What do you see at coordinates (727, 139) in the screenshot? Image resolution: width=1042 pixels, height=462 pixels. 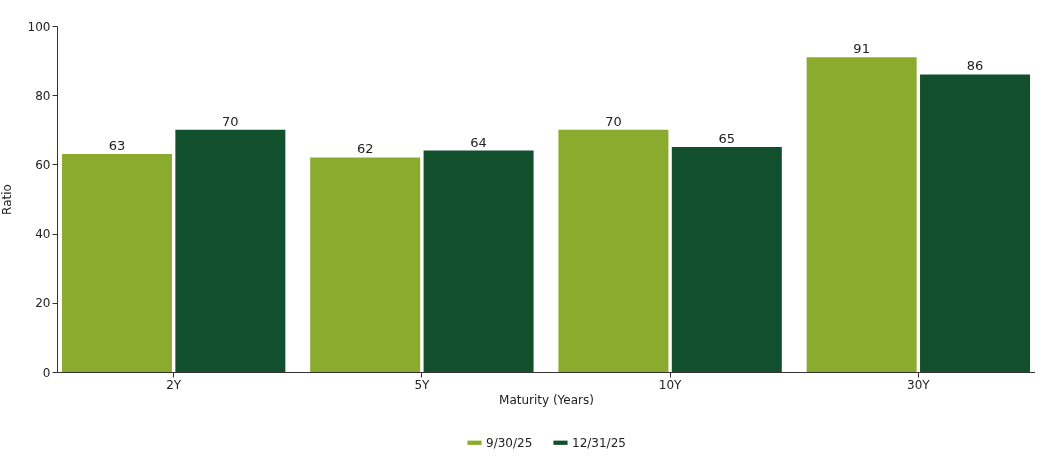 I see `data-label: 65` at bounding box center [727, 139].